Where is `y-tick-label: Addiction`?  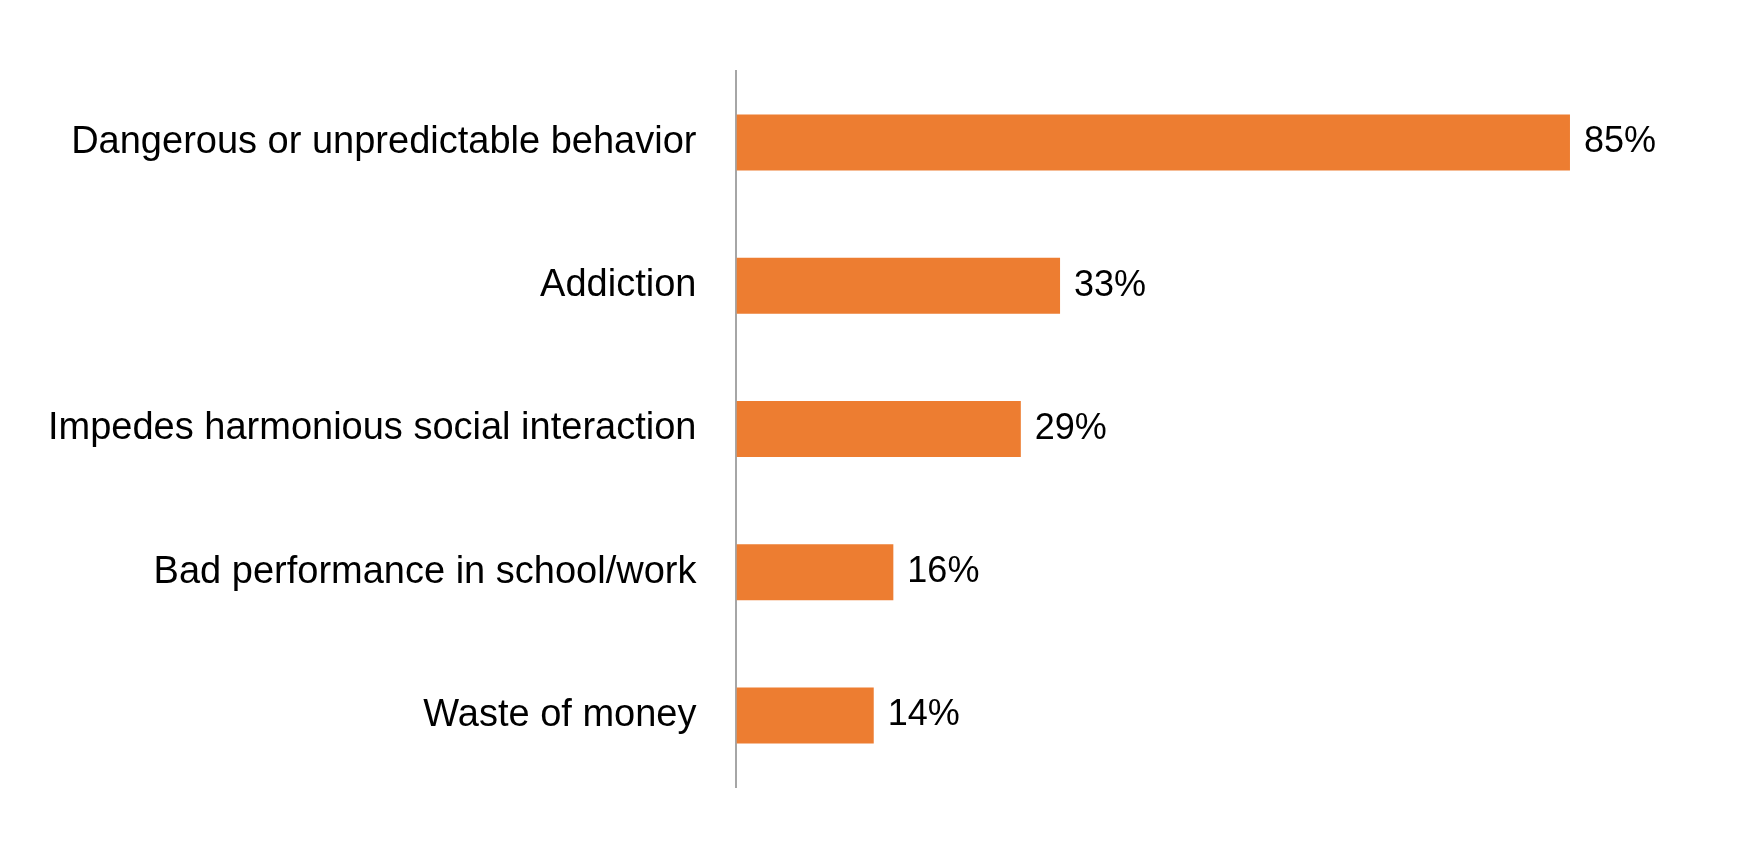
y-tick-label: Addiction is located at coordinates (618, 283).